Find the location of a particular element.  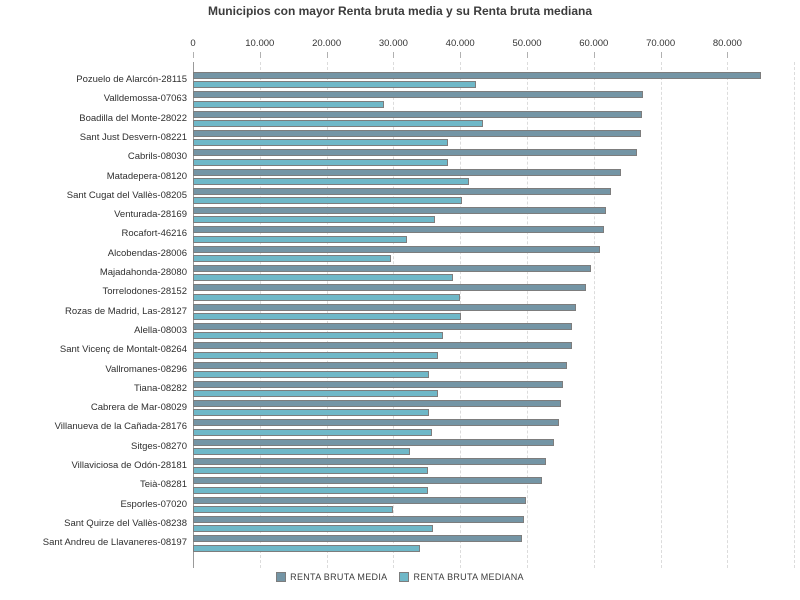

x-axis-tick-label: 10.000 is located at coordinates (260, 43).